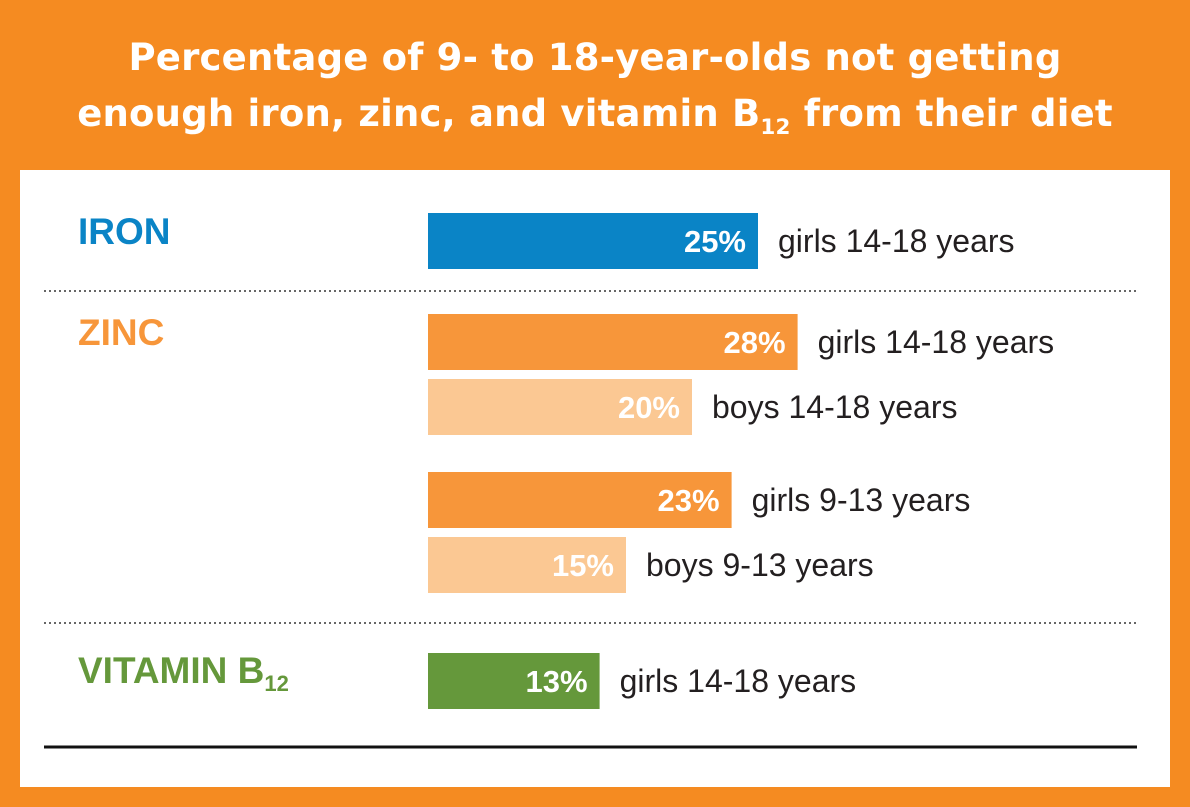  I want to click on value-label-vitamin-b12-girls-14-18-years: 13%, so click(557, 681).